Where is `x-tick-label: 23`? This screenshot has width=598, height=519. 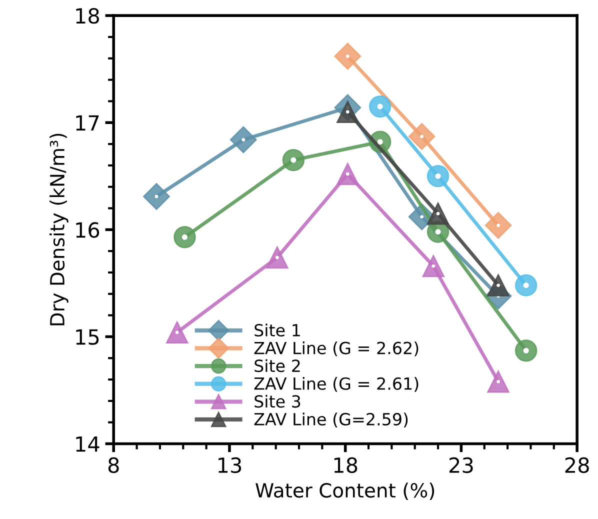 x-tick-label: 23 is located at coordinates (461, 465).